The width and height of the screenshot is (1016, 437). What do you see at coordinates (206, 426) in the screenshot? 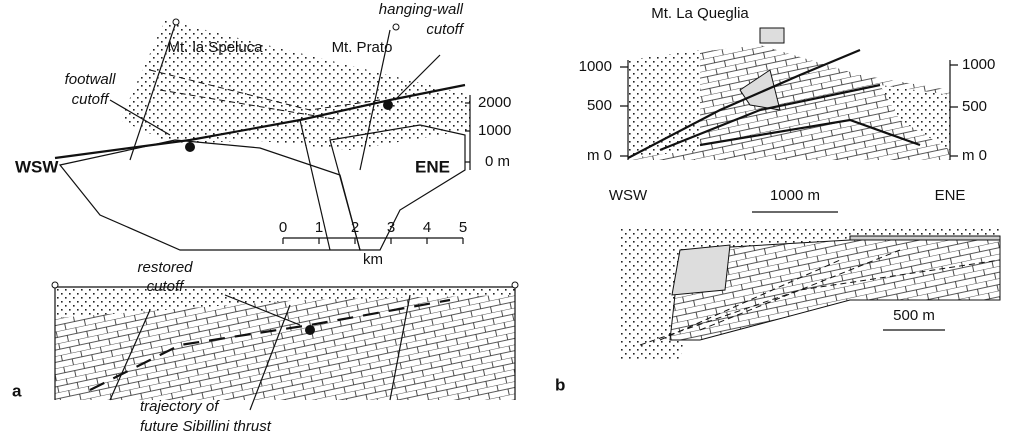
I see `annotation: future Sibillini thrust` at bounding box center [206, 426].